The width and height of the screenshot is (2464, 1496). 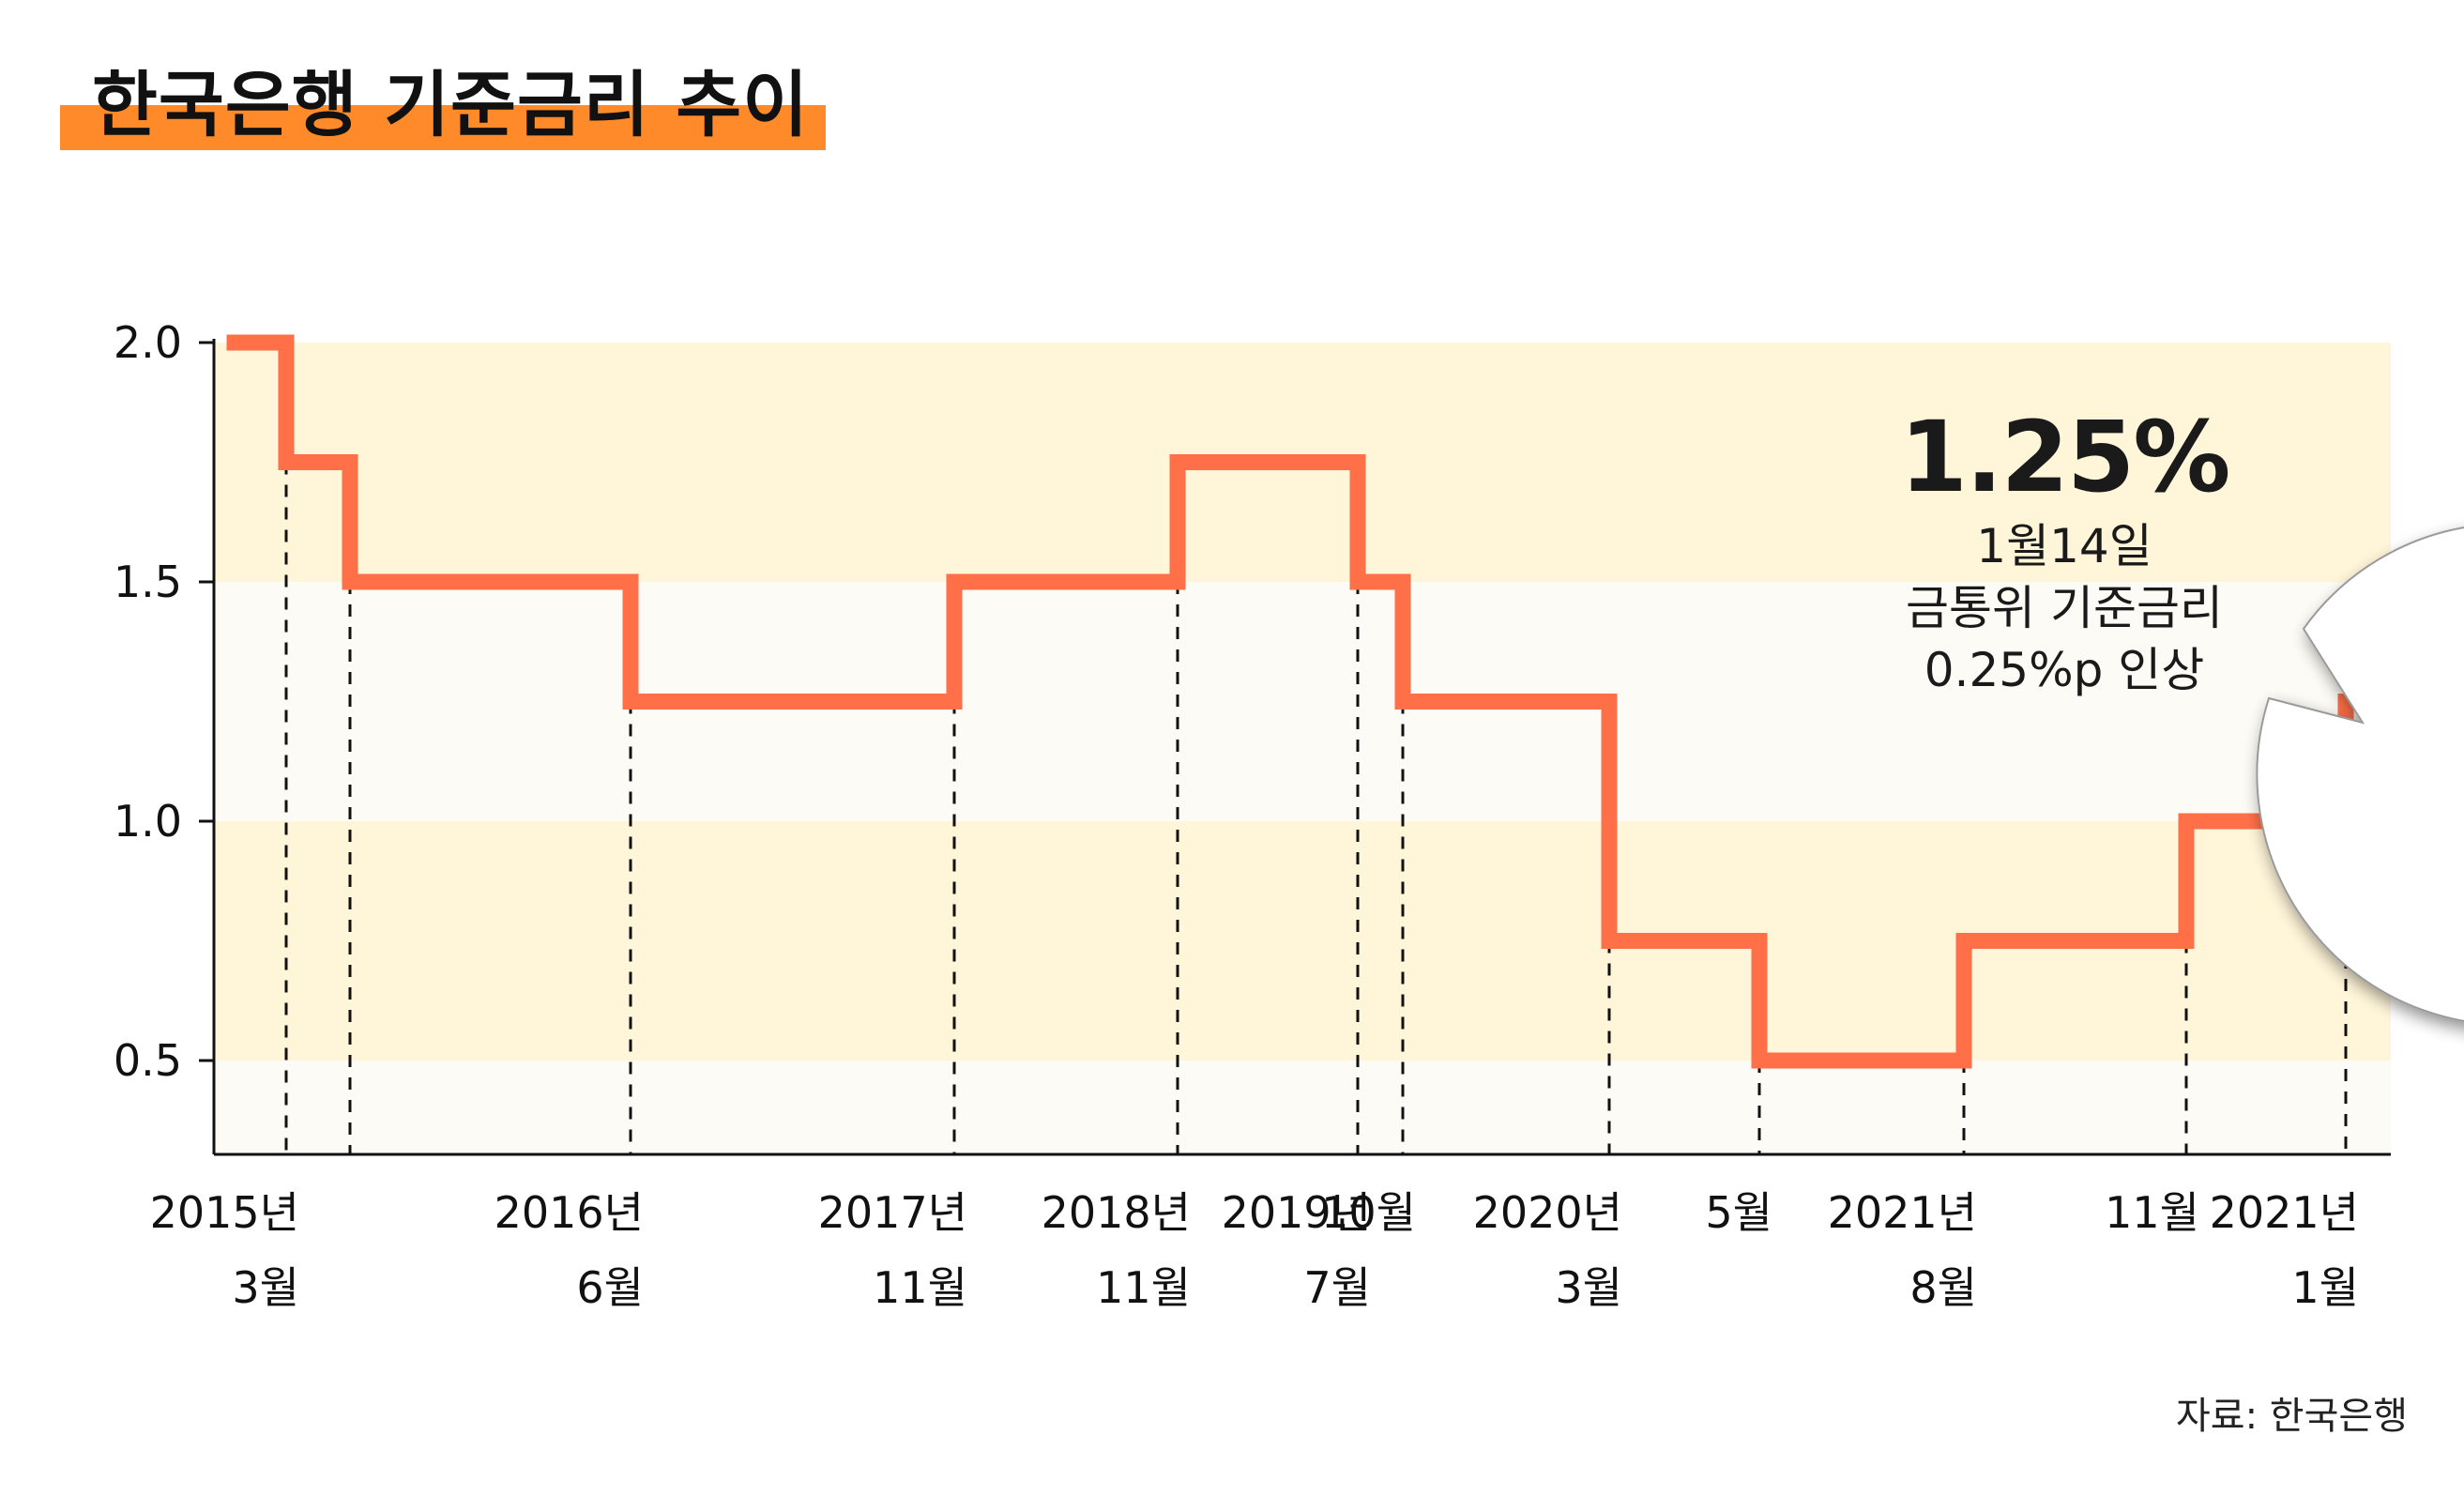 I want to click on x-label: 2021년 8월, so click(x=1903, y=1250).